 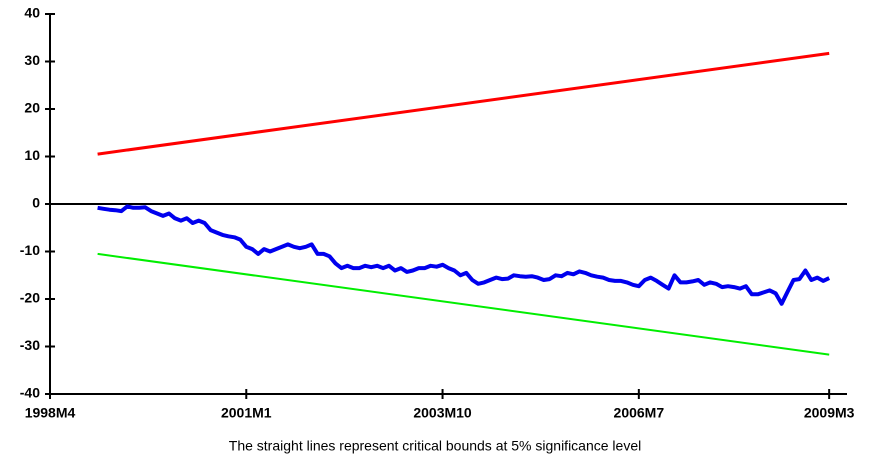 I want to click on x-tick-label: 2006M7, so click(x=639, y=413).